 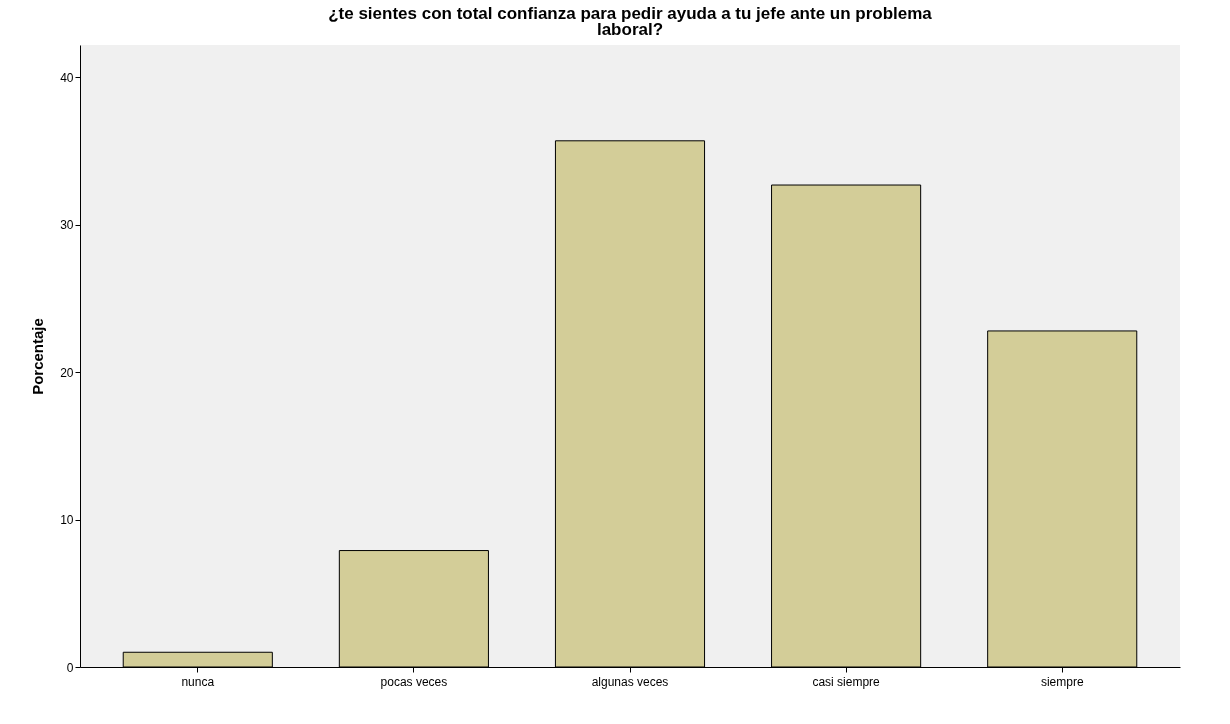 I want to click on y-tick-label: 30, so click(x=67, y=225).